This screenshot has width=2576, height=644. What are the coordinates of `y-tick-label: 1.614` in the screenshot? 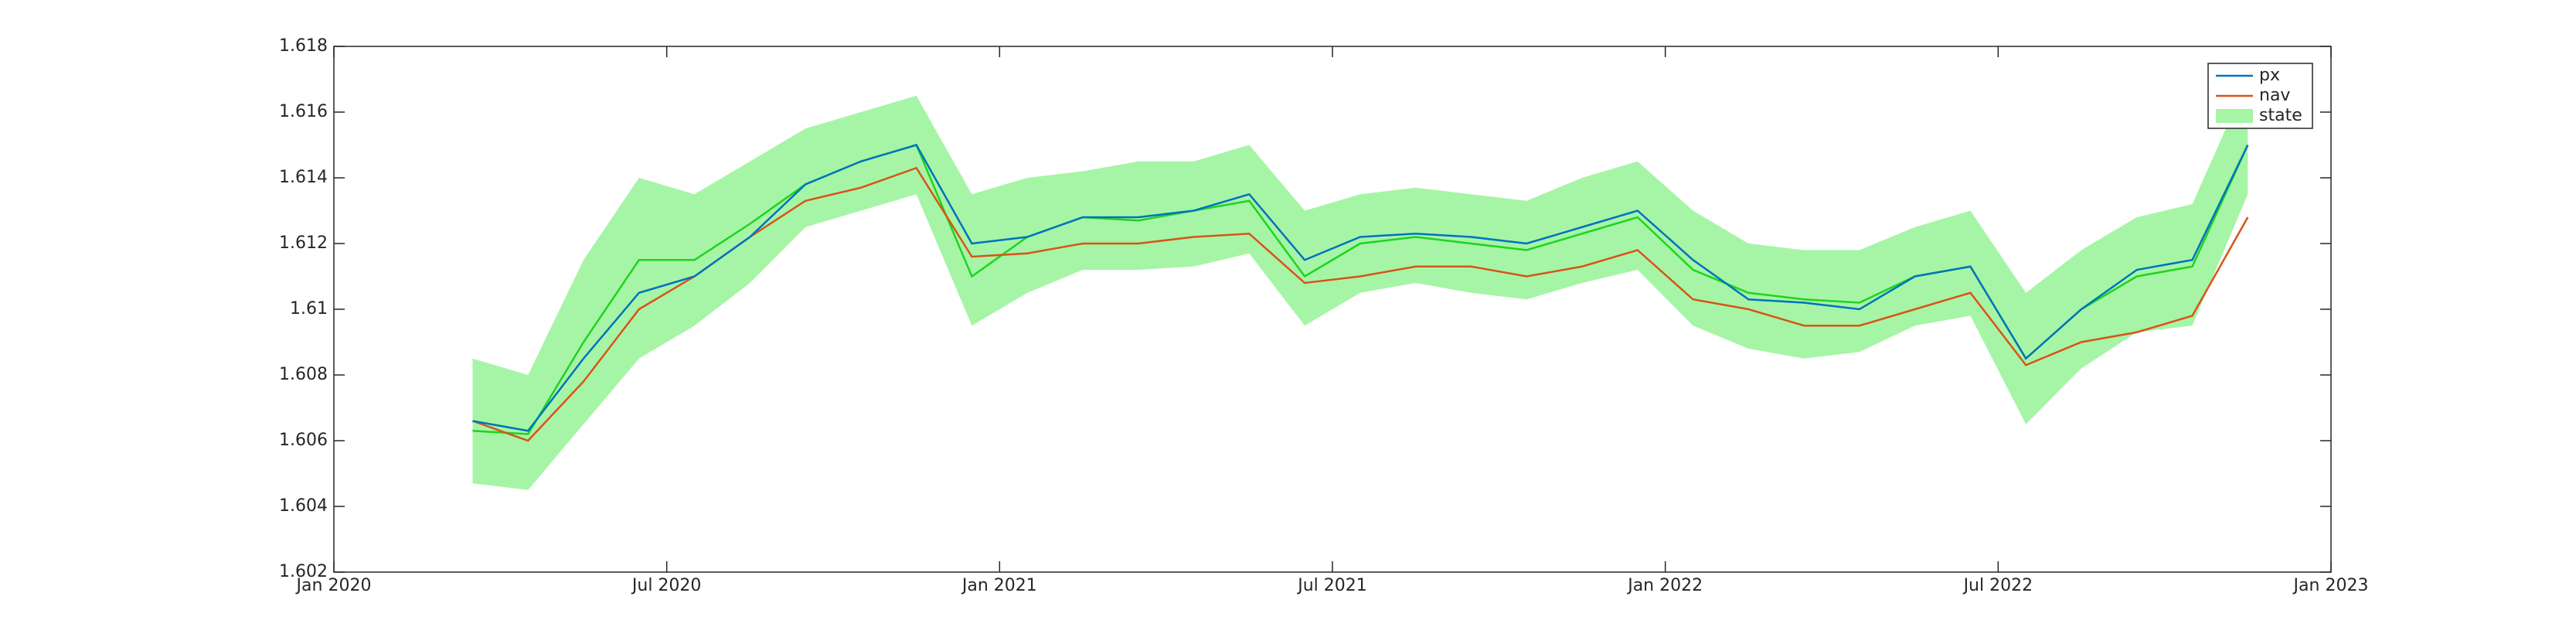 It's located at (303, 177).